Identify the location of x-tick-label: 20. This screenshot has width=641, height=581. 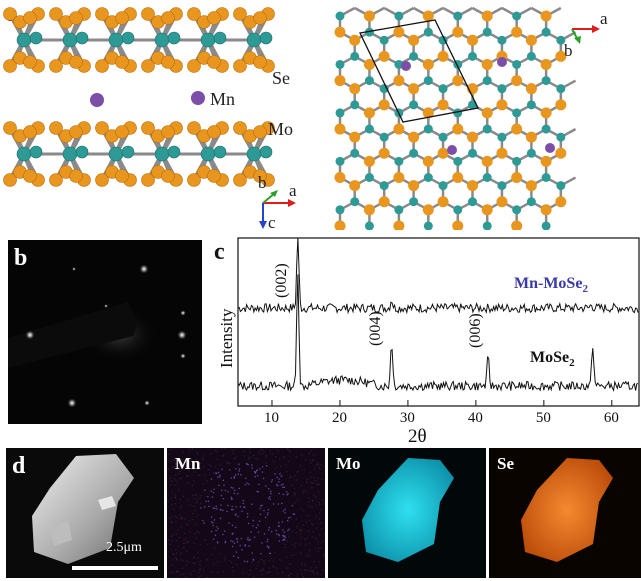
(339, 418).